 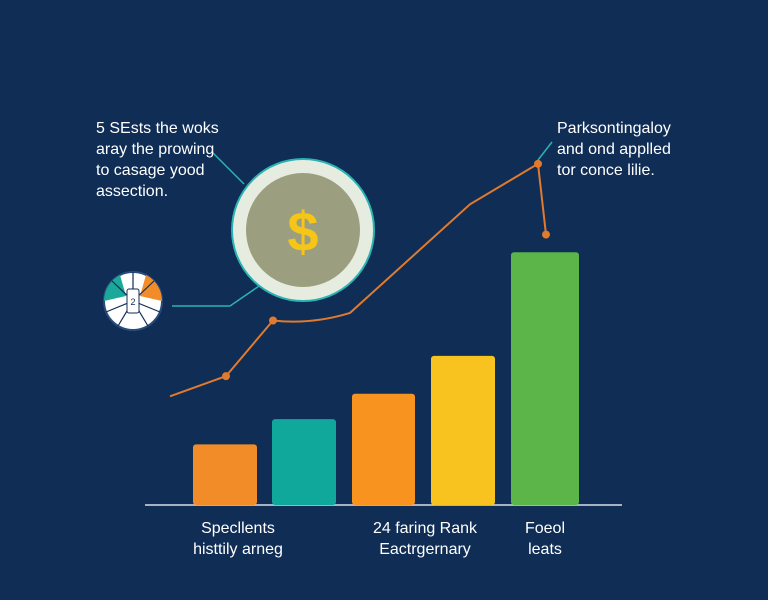 What do you see at coordinates (228, 168) in the screenshot?
I see `annotation-left-connector` at bounding box center [228, 168].